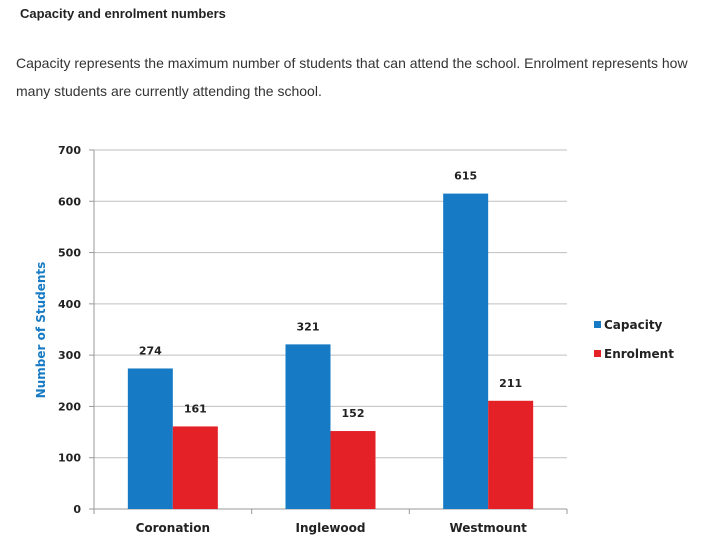 This screenshot has width=706, height=557. I want to click on data-label: 615, so click(465, 176).